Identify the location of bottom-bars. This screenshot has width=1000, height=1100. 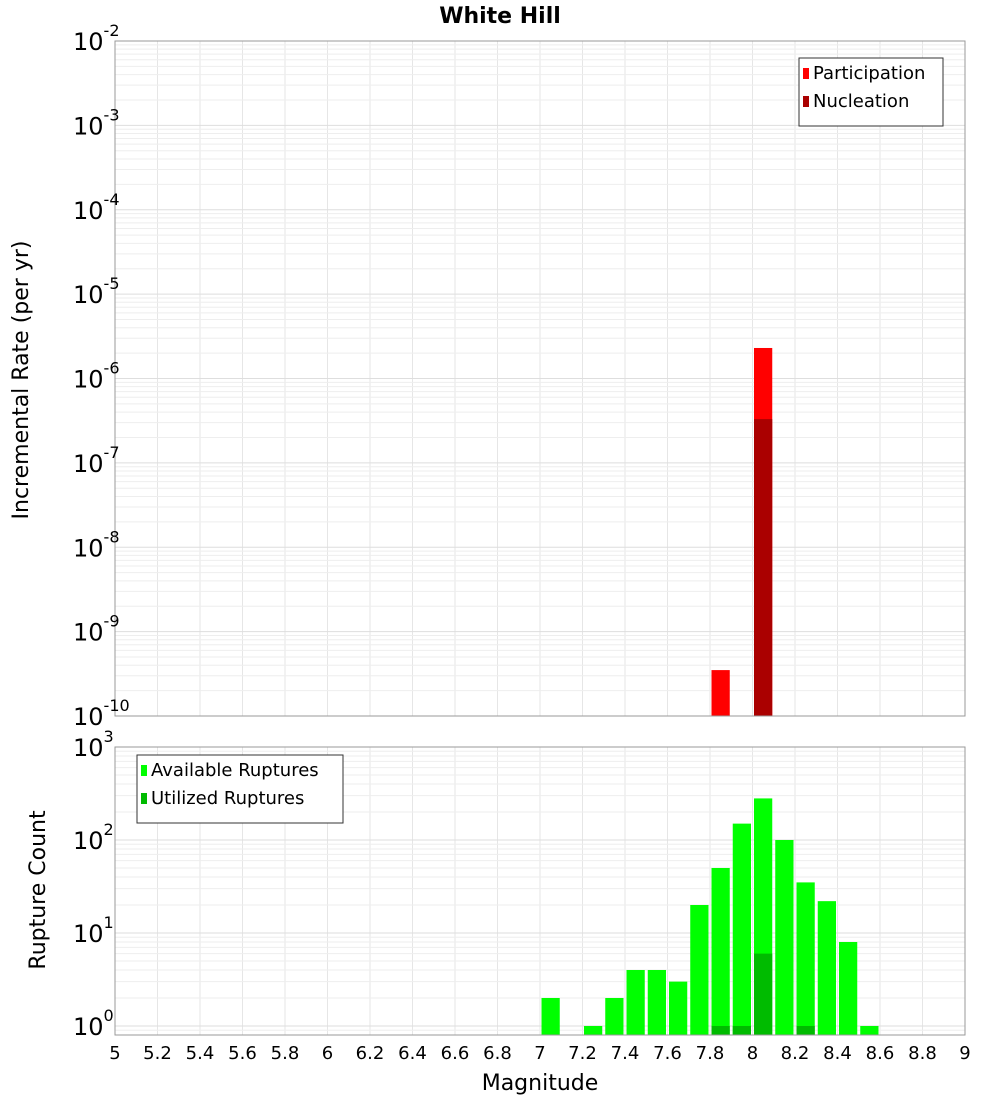
(710, 916).